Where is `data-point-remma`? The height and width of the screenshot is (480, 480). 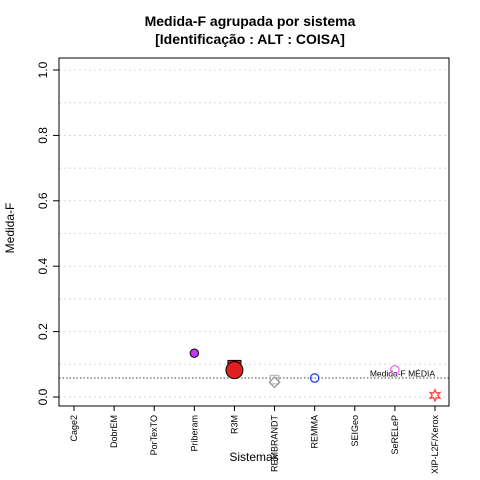 data-point-remma is located at coordinates (314, 378).